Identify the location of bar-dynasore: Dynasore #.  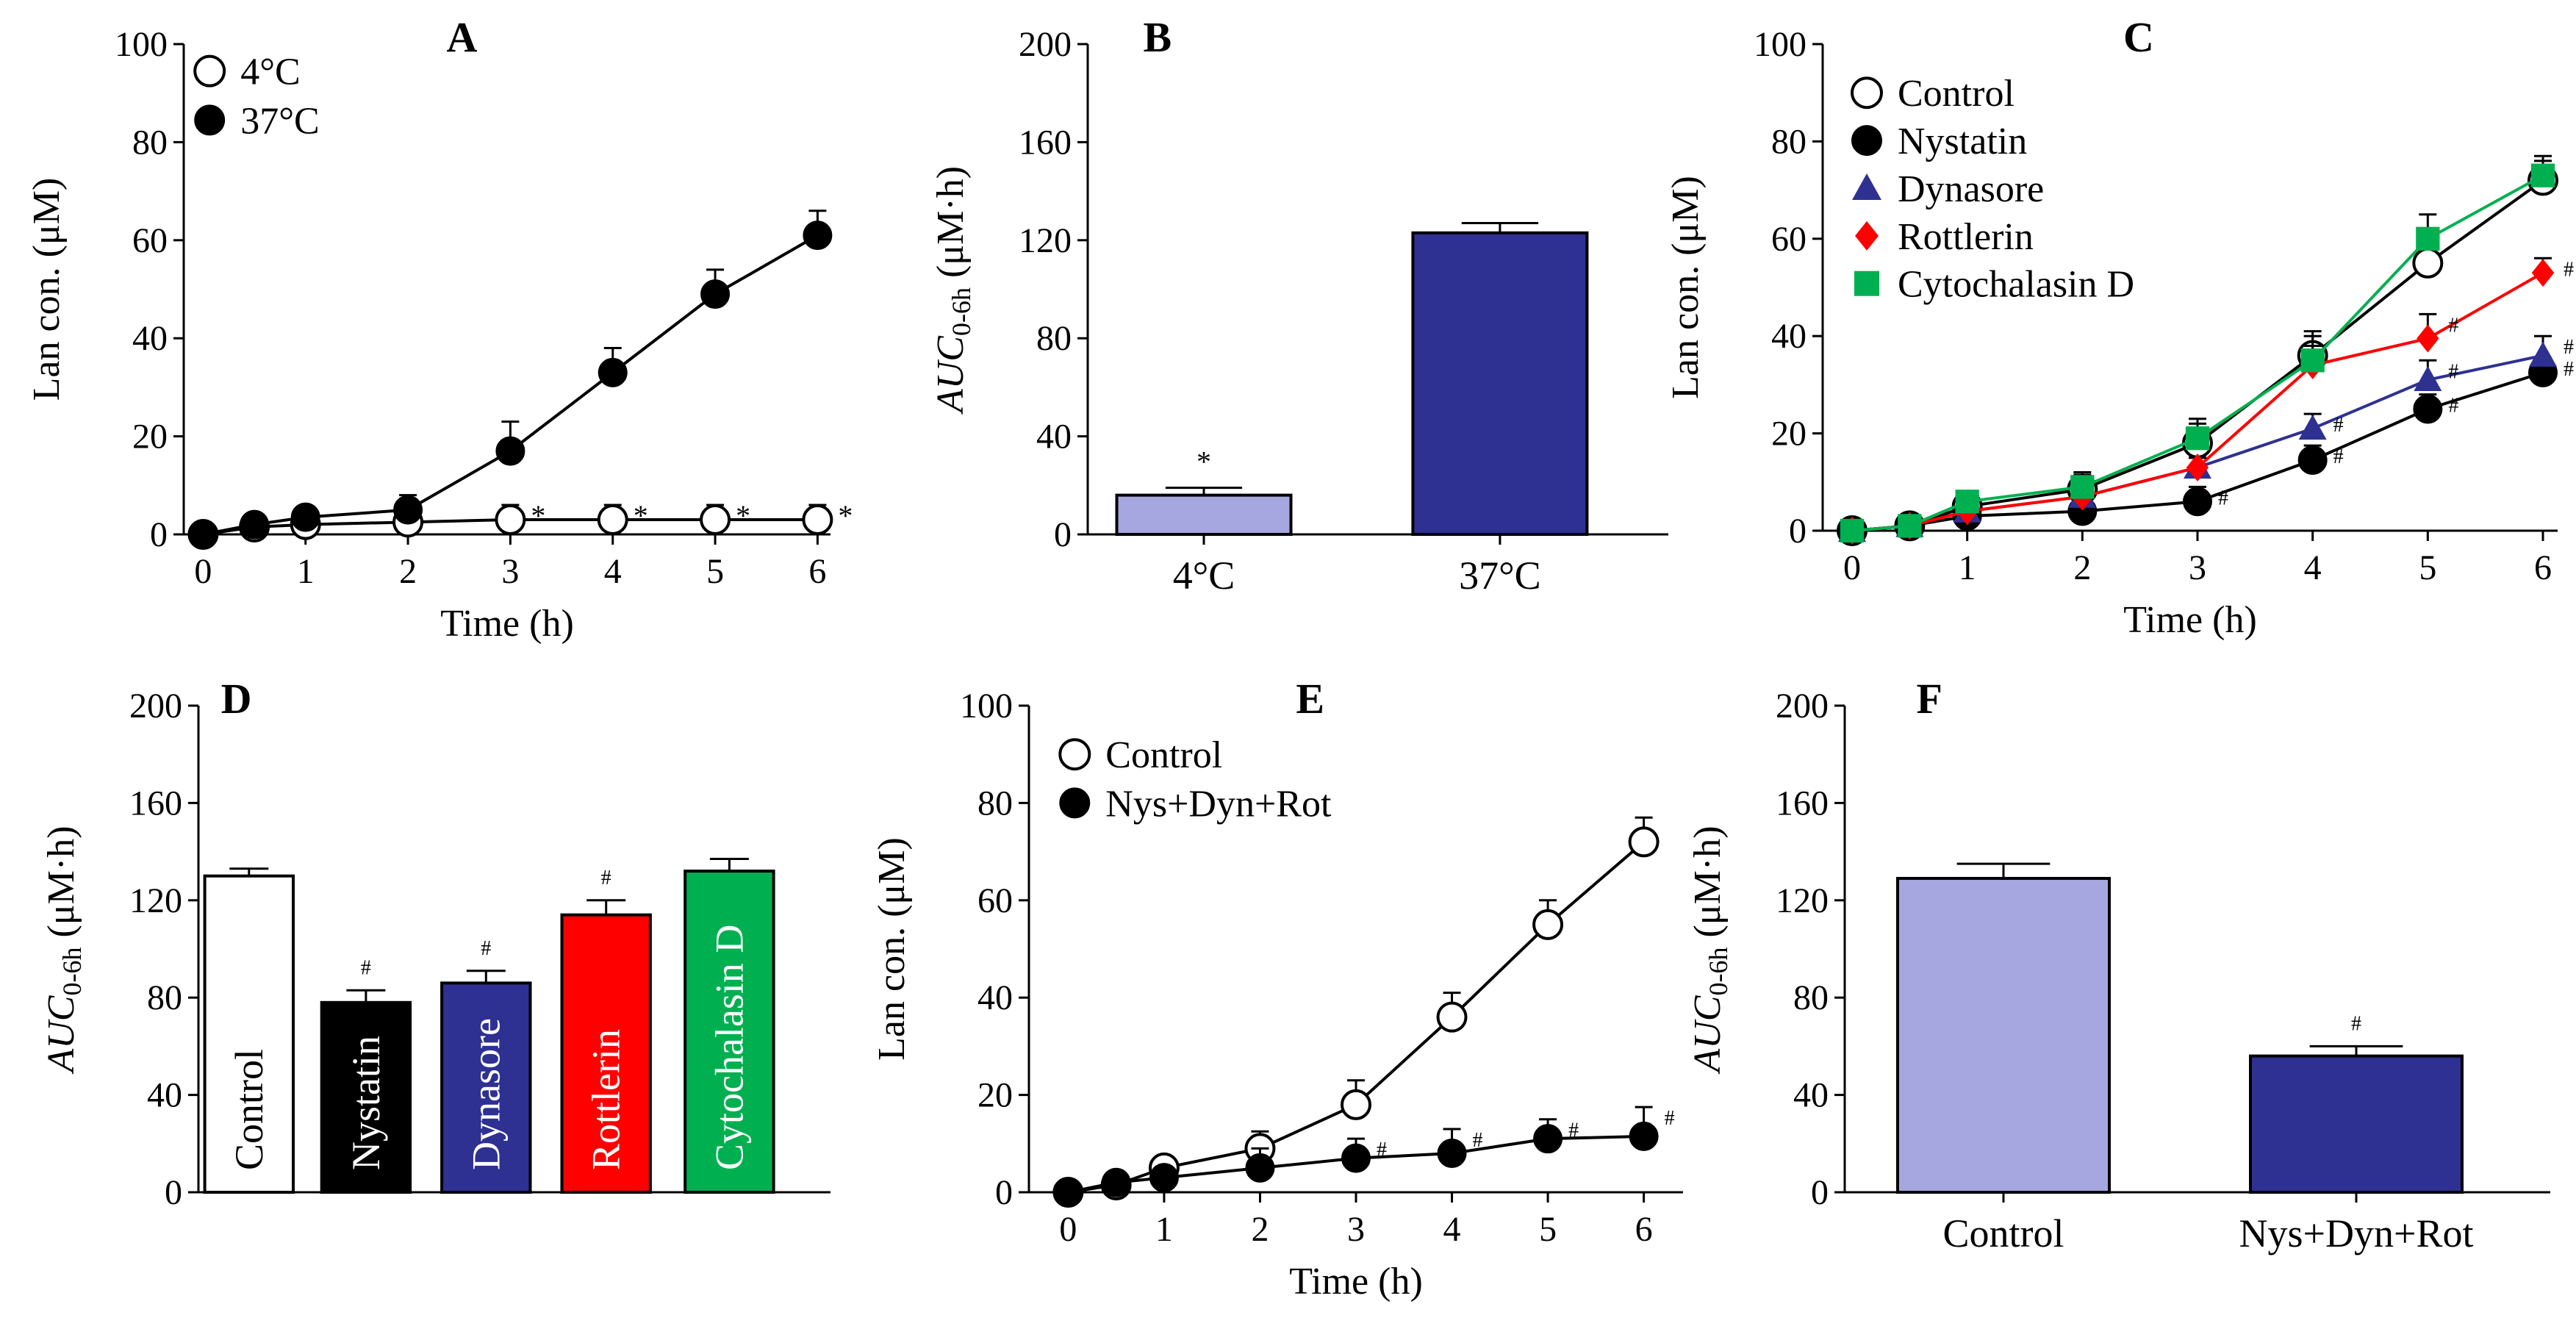
(486, 1065).